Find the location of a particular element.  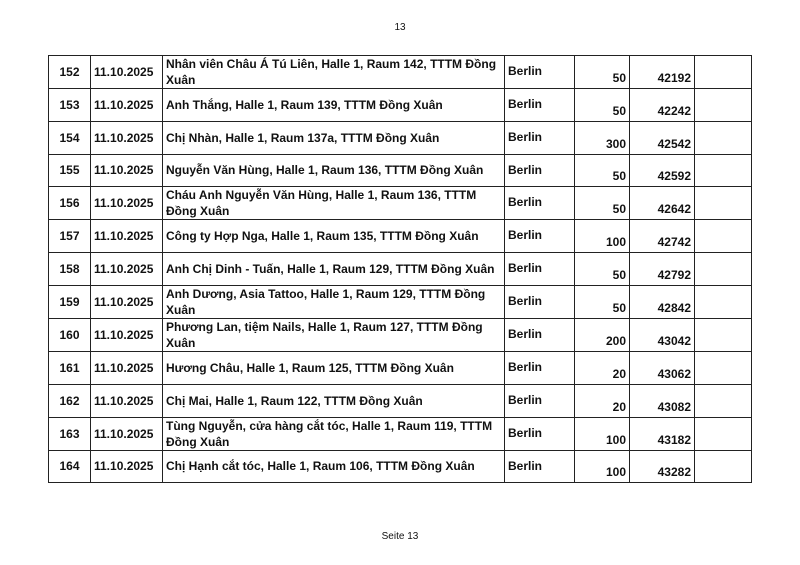

row-running-total: 43042 is located at coordinates (662, 334).